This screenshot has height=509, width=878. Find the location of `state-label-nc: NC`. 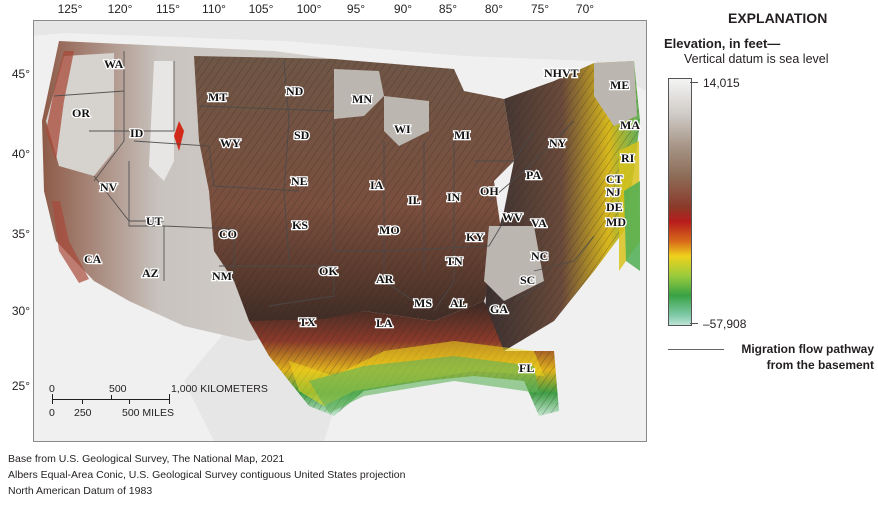

state-label-nc: NC is located at coordinates (539, 256).